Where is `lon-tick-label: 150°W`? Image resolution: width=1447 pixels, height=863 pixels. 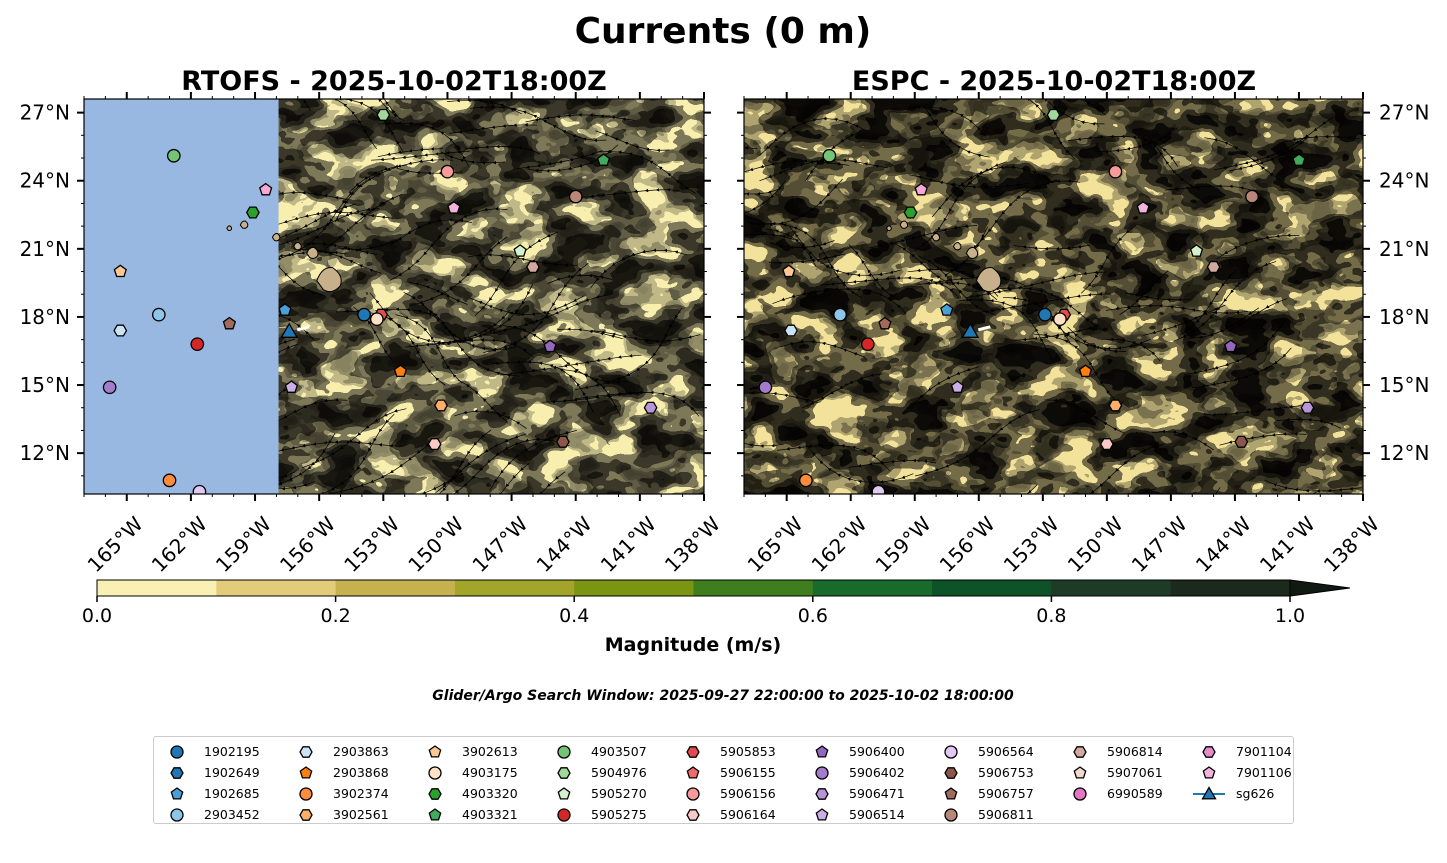
lon-tick-label: 150°W is located at coordinates (1095, 544).